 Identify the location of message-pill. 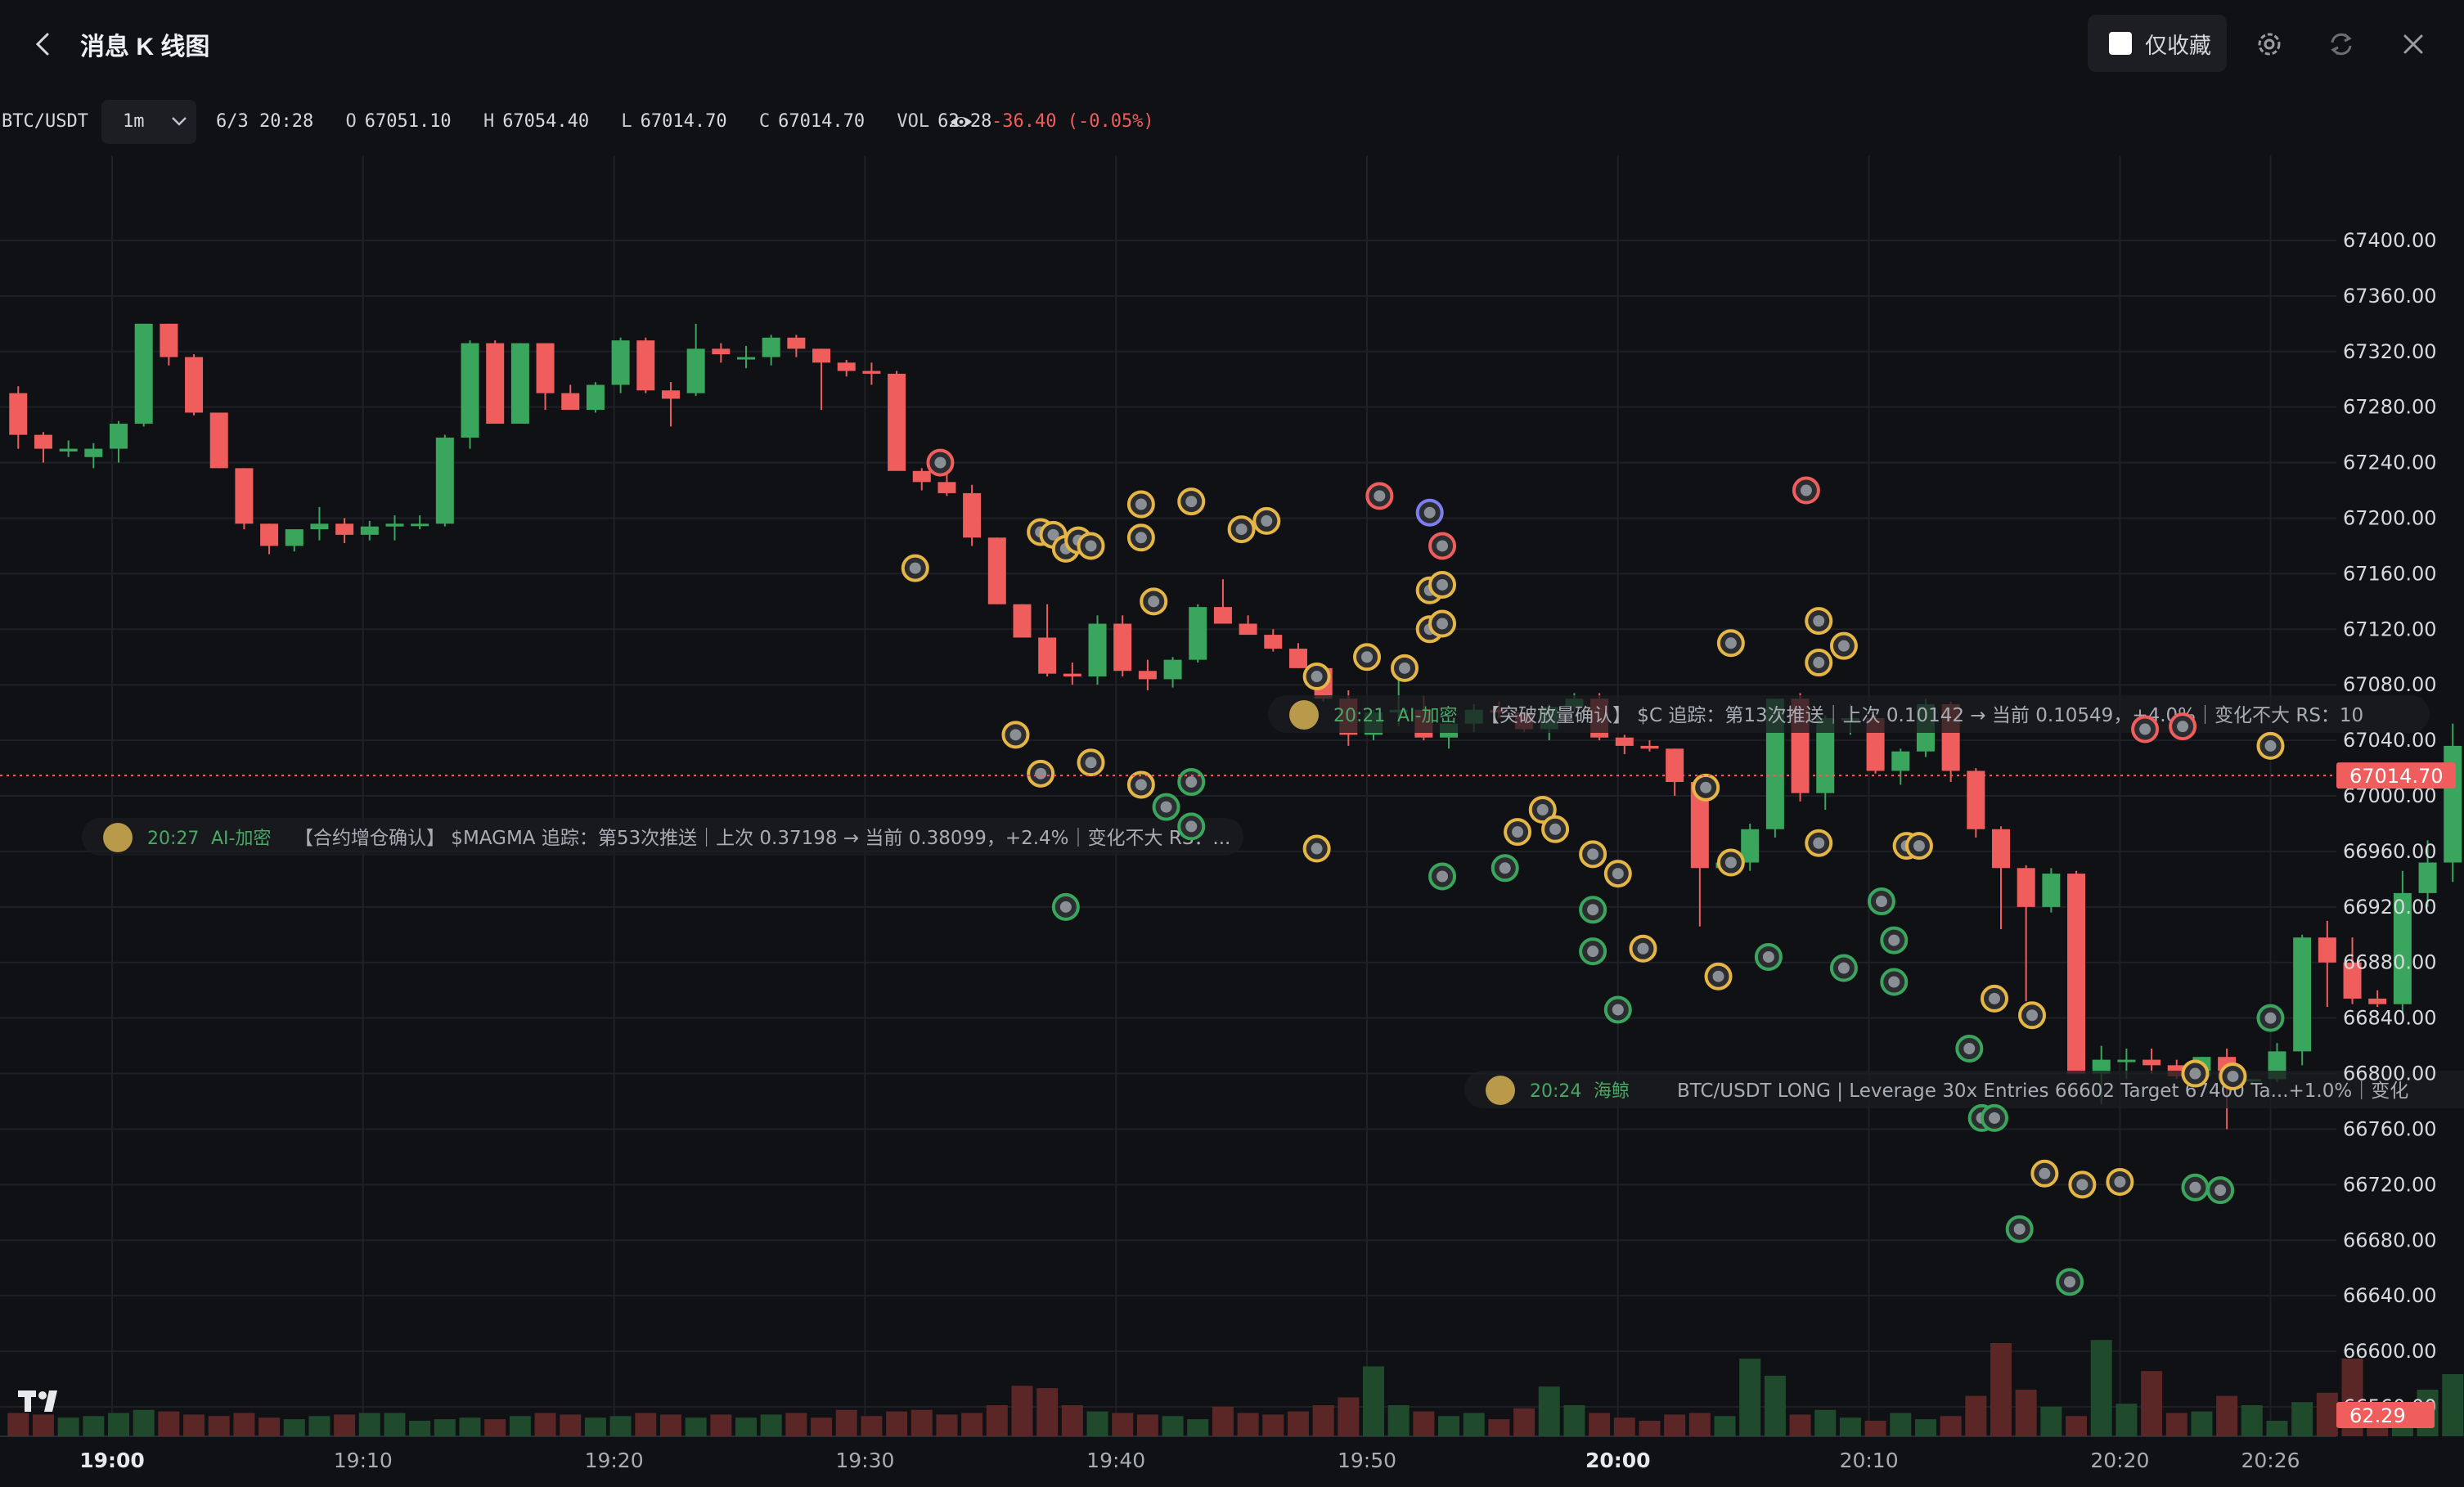
(662, 837).